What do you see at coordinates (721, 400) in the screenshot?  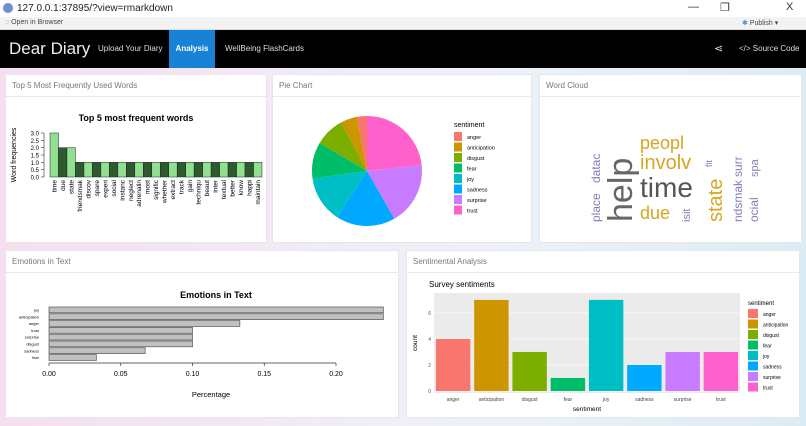 I see `x-tick-label: trust` at bounding box center [721, 400].